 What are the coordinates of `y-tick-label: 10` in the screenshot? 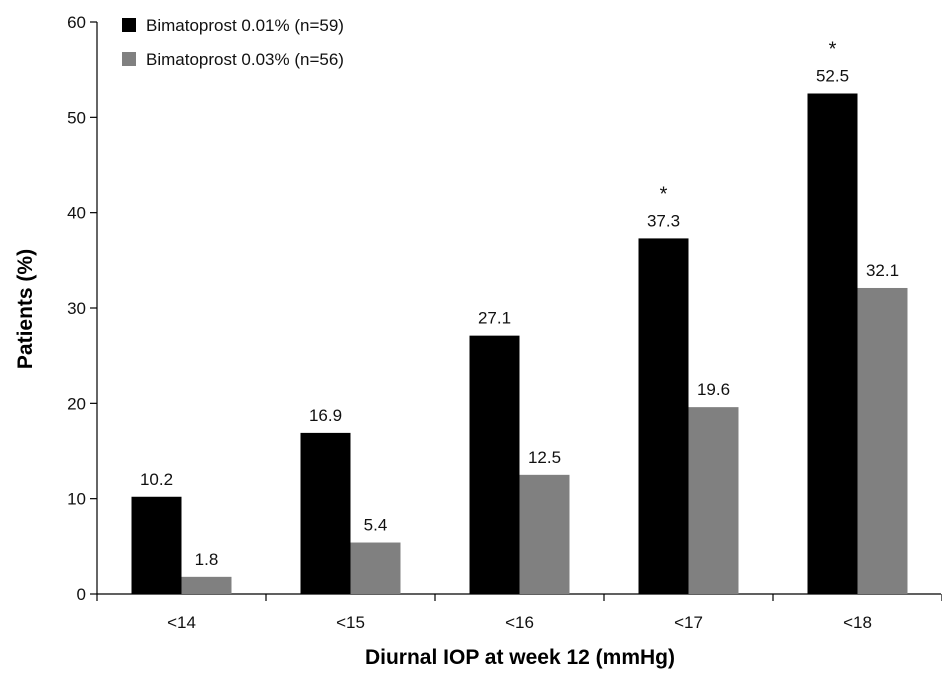 It's located at (76, 499).